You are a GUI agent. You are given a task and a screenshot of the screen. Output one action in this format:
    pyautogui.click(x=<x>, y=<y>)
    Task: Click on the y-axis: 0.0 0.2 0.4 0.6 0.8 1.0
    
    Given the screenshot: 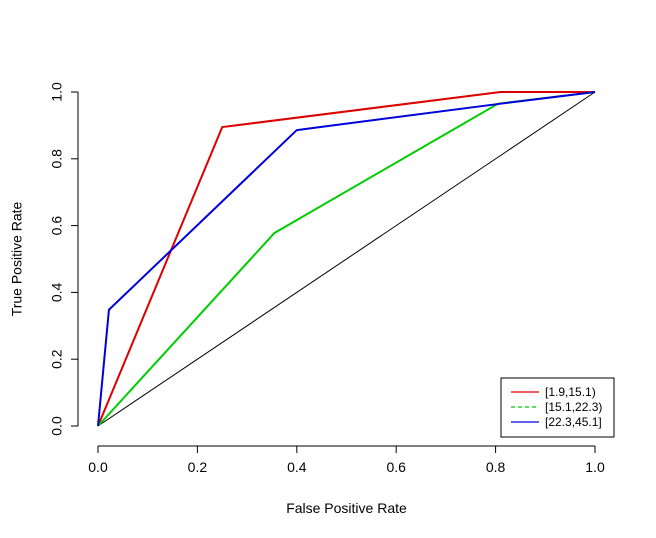 What is the action you would take?
    pyautogui.click(x=64, y=259)
    